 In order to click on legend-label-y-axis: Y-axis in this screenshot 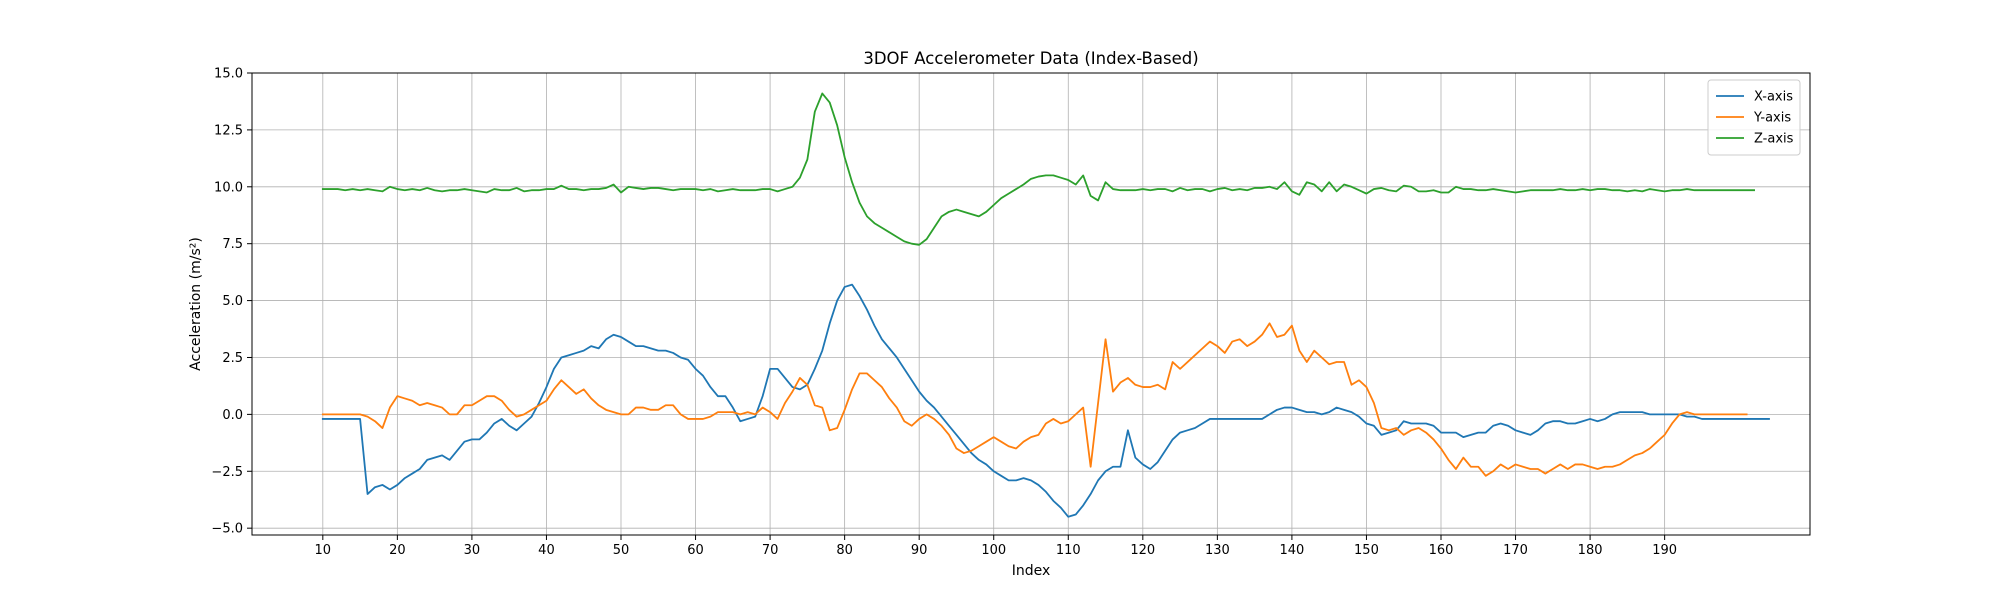, I will do `click(1772, 118)`.